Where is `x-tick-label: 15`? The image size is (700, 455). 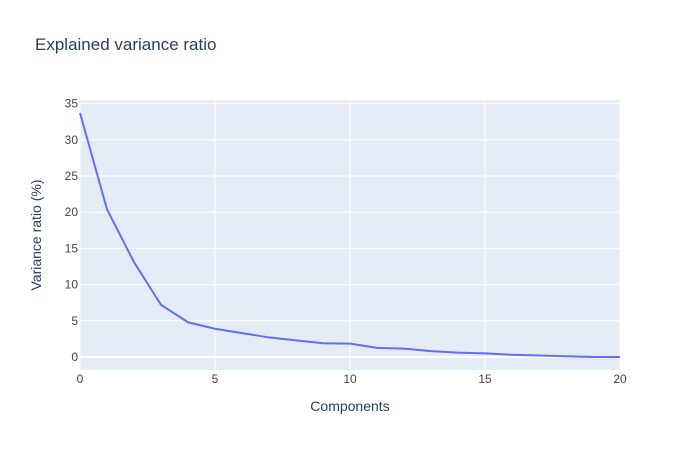
x-tick-label: 15 is located at coordinates (485, 379).